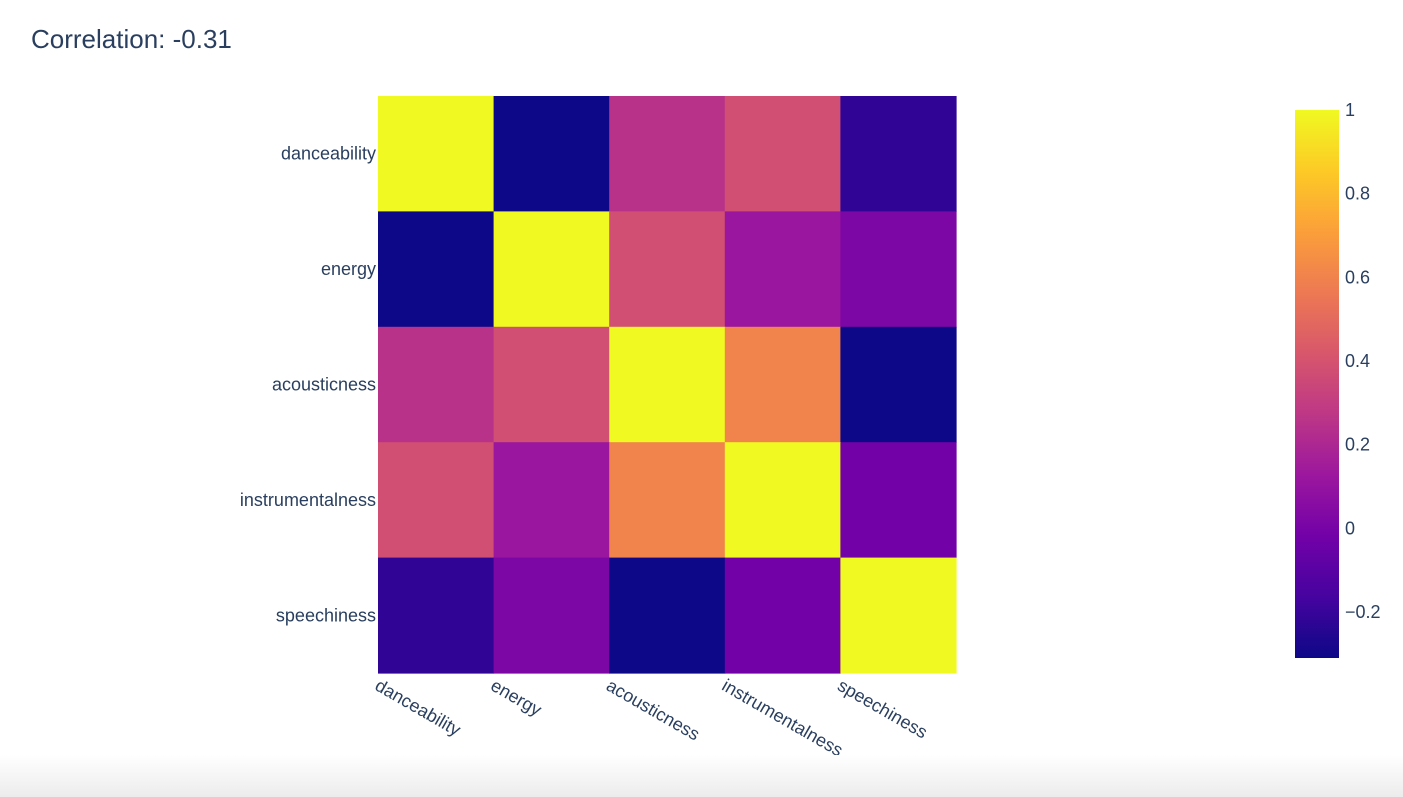 The height and width of the screenshot is (797, 1403). I want to click on x-tick-label: energy, so click(516, 697).